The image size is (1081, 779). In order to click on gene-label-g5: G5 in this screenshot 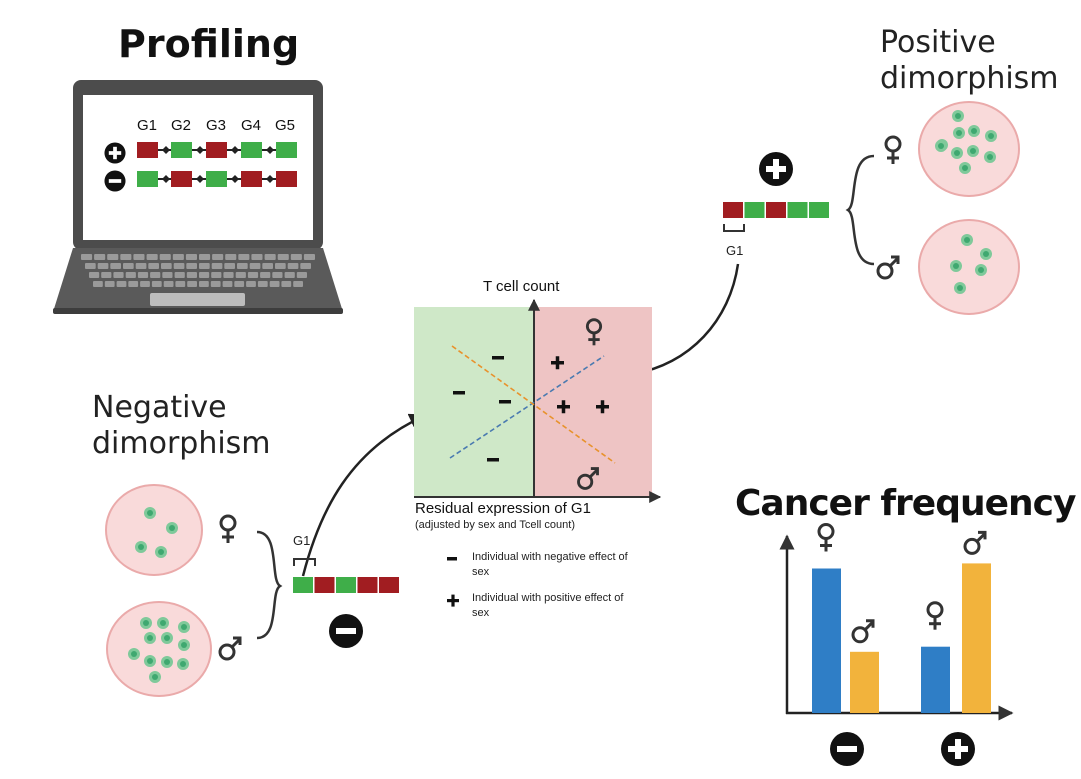, I will do `click(285, 125)`.